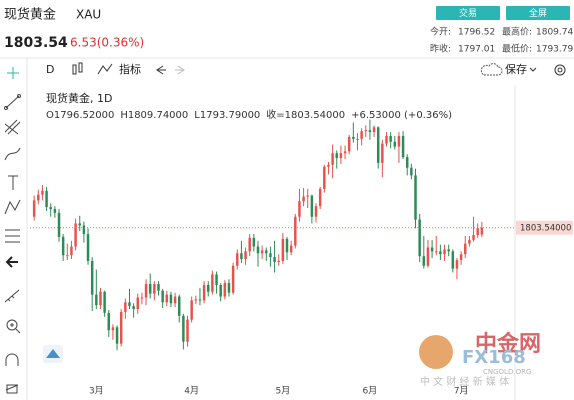  What do you see at coordinates (130, 69) in the screenshot?
I see `indicator-button: 指标` at bounding box center [130, 69].